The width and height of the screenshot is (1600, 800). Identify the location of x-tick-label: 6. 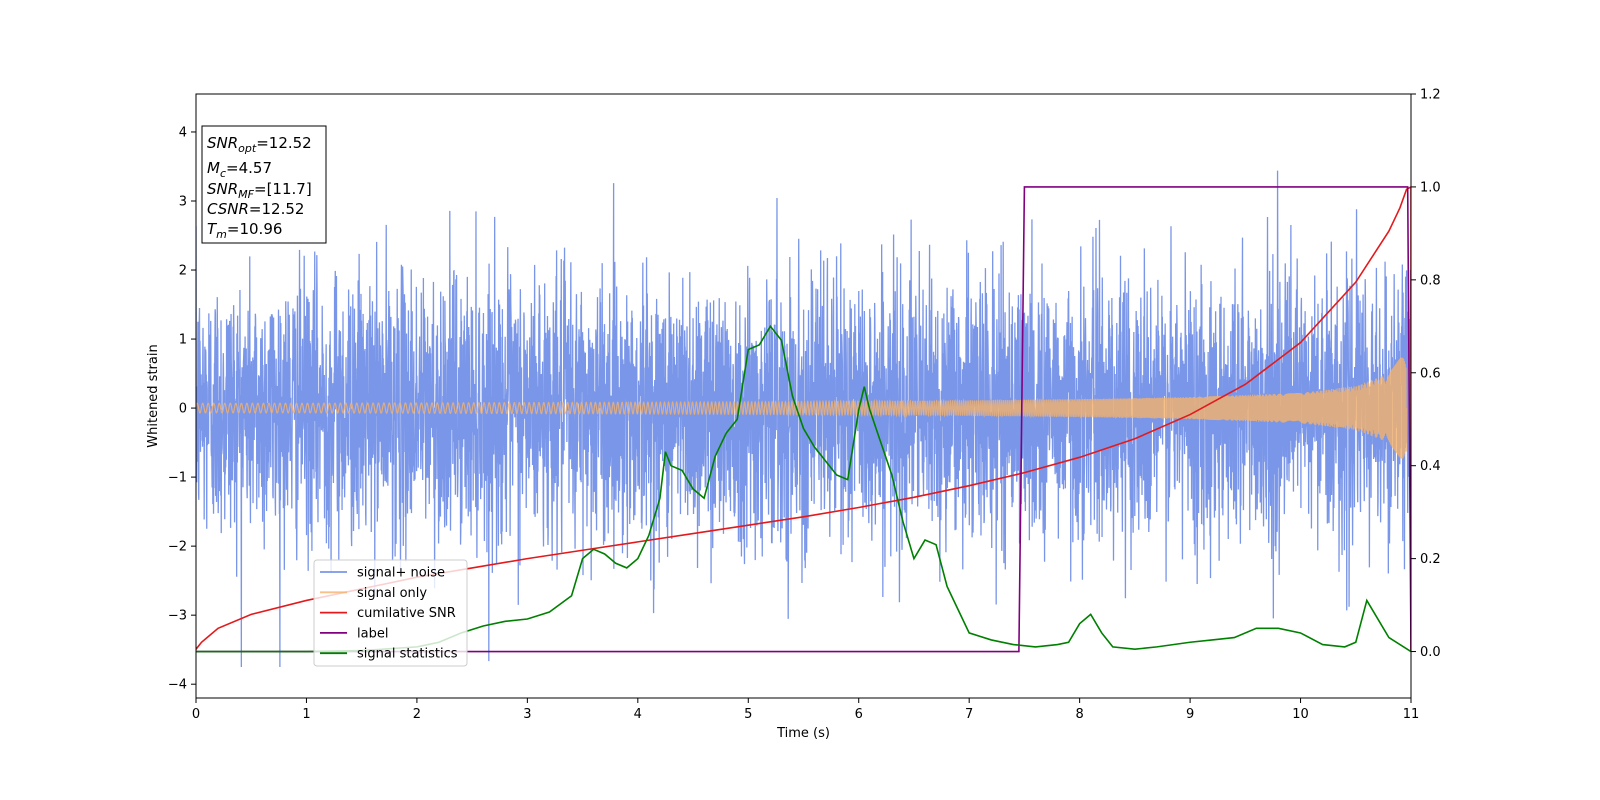
(859, 714).